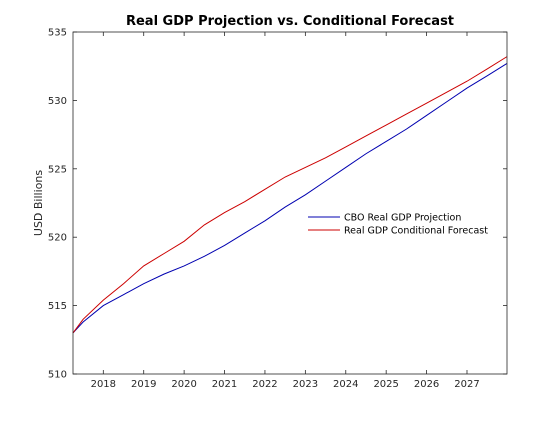 Image resolution: width=560 pixels, height=424 pixels. I want to click on y-tick-label: 520, so click(57, 238).